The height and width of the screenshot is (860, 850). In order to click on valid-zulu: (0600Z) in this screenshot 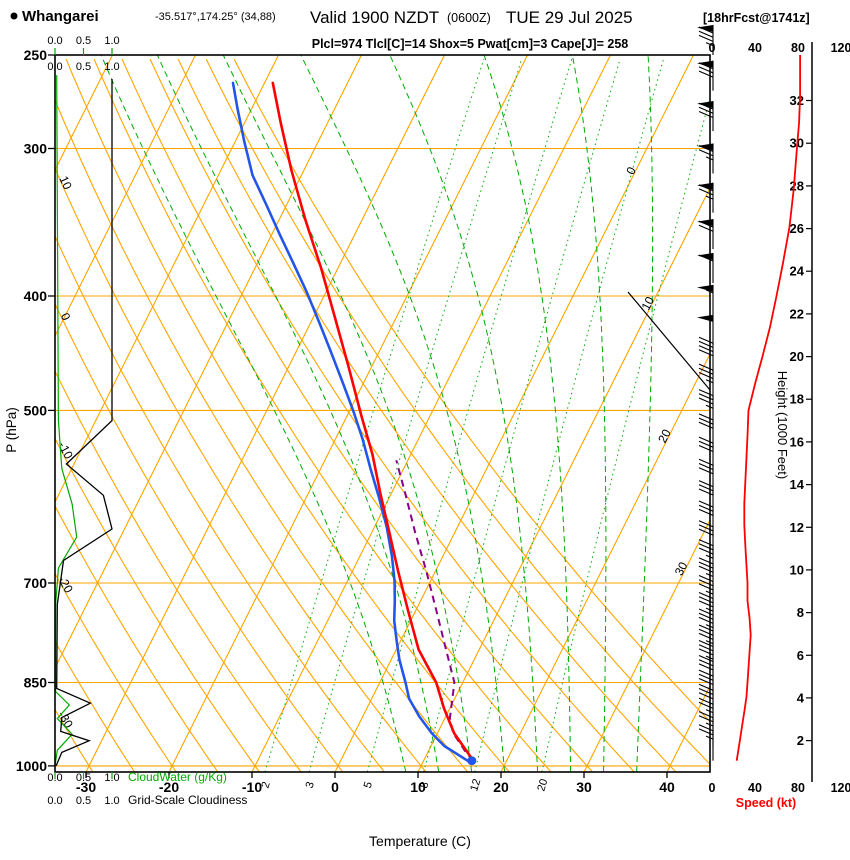, I will do `click(469, 18)`.